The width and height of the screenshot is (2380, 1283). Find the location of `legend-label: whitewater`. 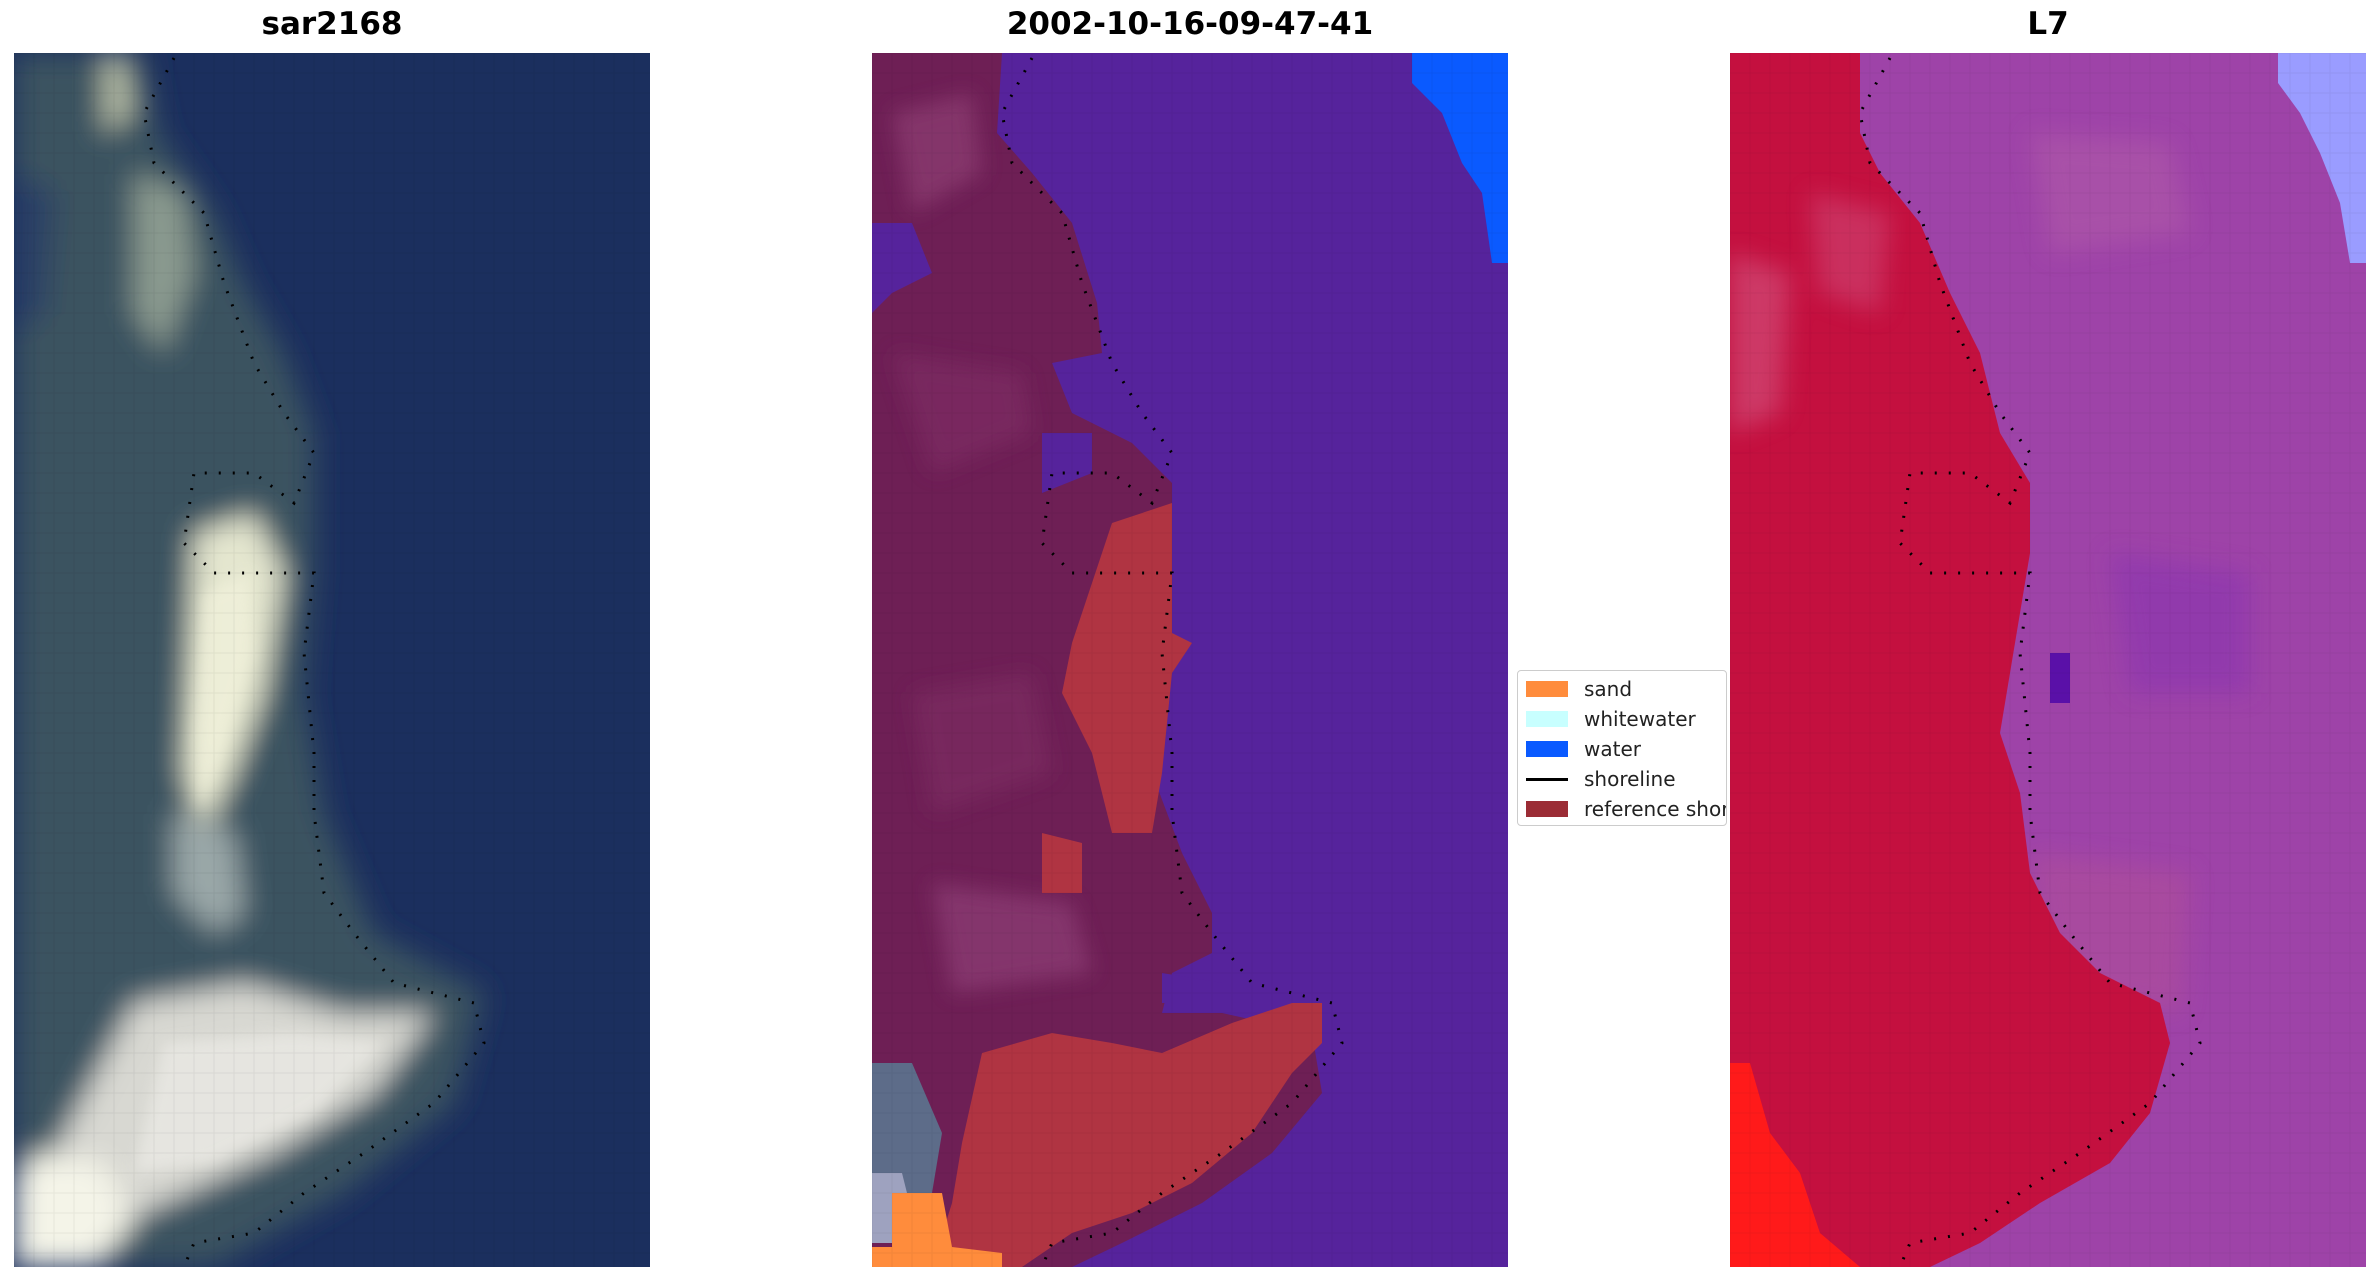

legend-label: whitewater is located at coordinates (1640, 719).